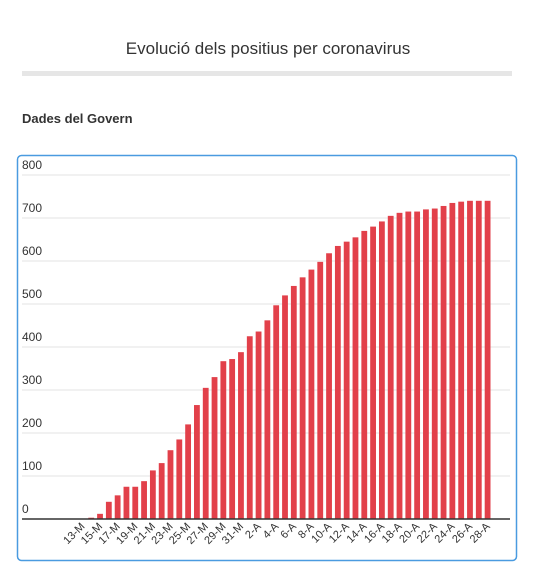  I want to click on y-tick-label: 300, so click(32, 380).